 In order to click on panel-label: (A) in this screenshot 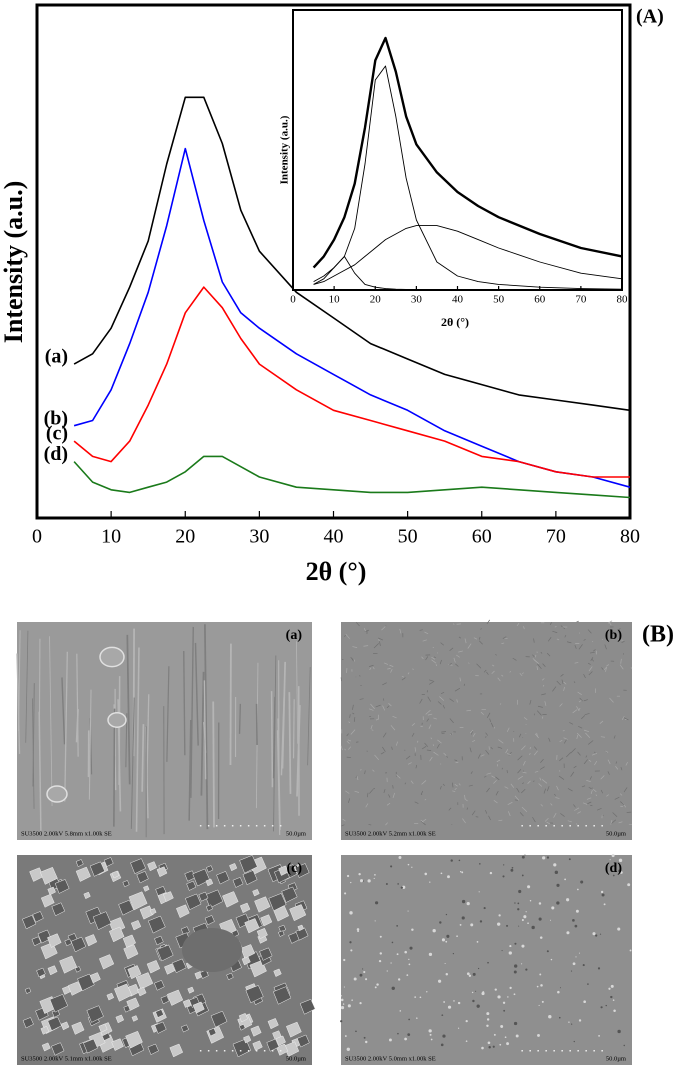, I will do `click(650, 17)`.